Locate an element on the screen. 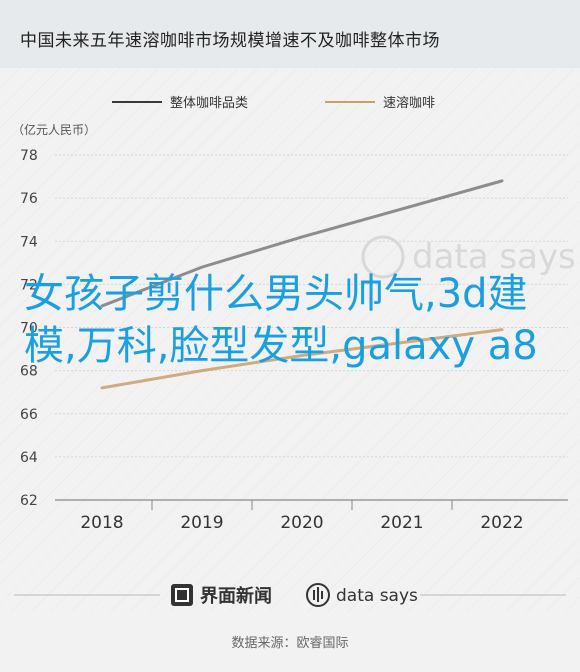 The height and width of the screenshot is (672, 580). x-tick-label: 2019 is located at coordinates (201, 523).